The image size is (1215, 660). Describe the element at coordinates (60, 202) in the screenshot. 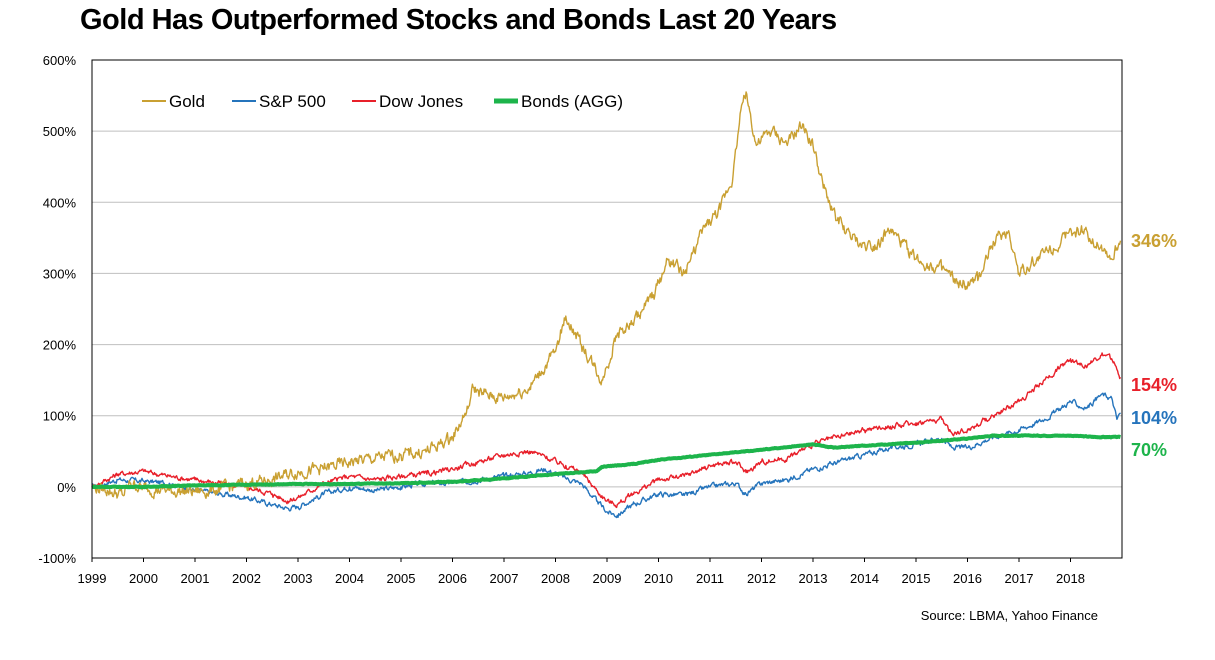

I see `y-tick-label: 400%` at that location.